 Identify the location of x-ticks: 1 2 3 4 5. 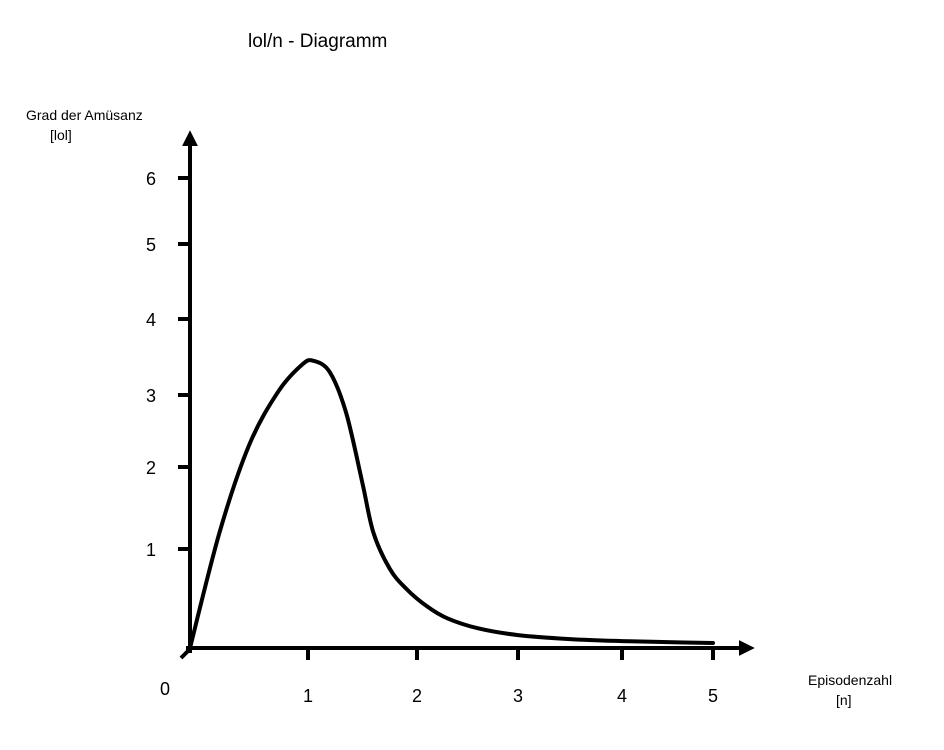
(510, 677).